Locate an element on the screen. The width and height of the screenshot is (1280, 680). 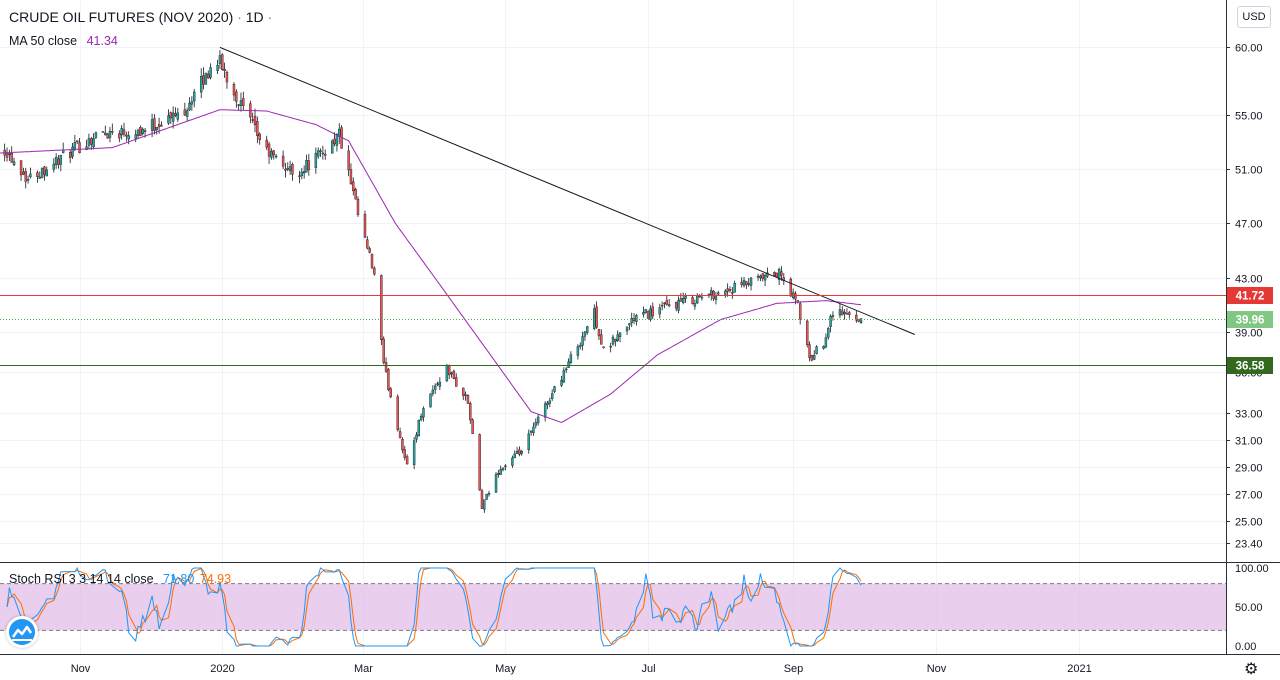
symbol-title: CRUDE OIL FUTURES (NOV 2020) · 1D · is located at coordinates (140, 17).